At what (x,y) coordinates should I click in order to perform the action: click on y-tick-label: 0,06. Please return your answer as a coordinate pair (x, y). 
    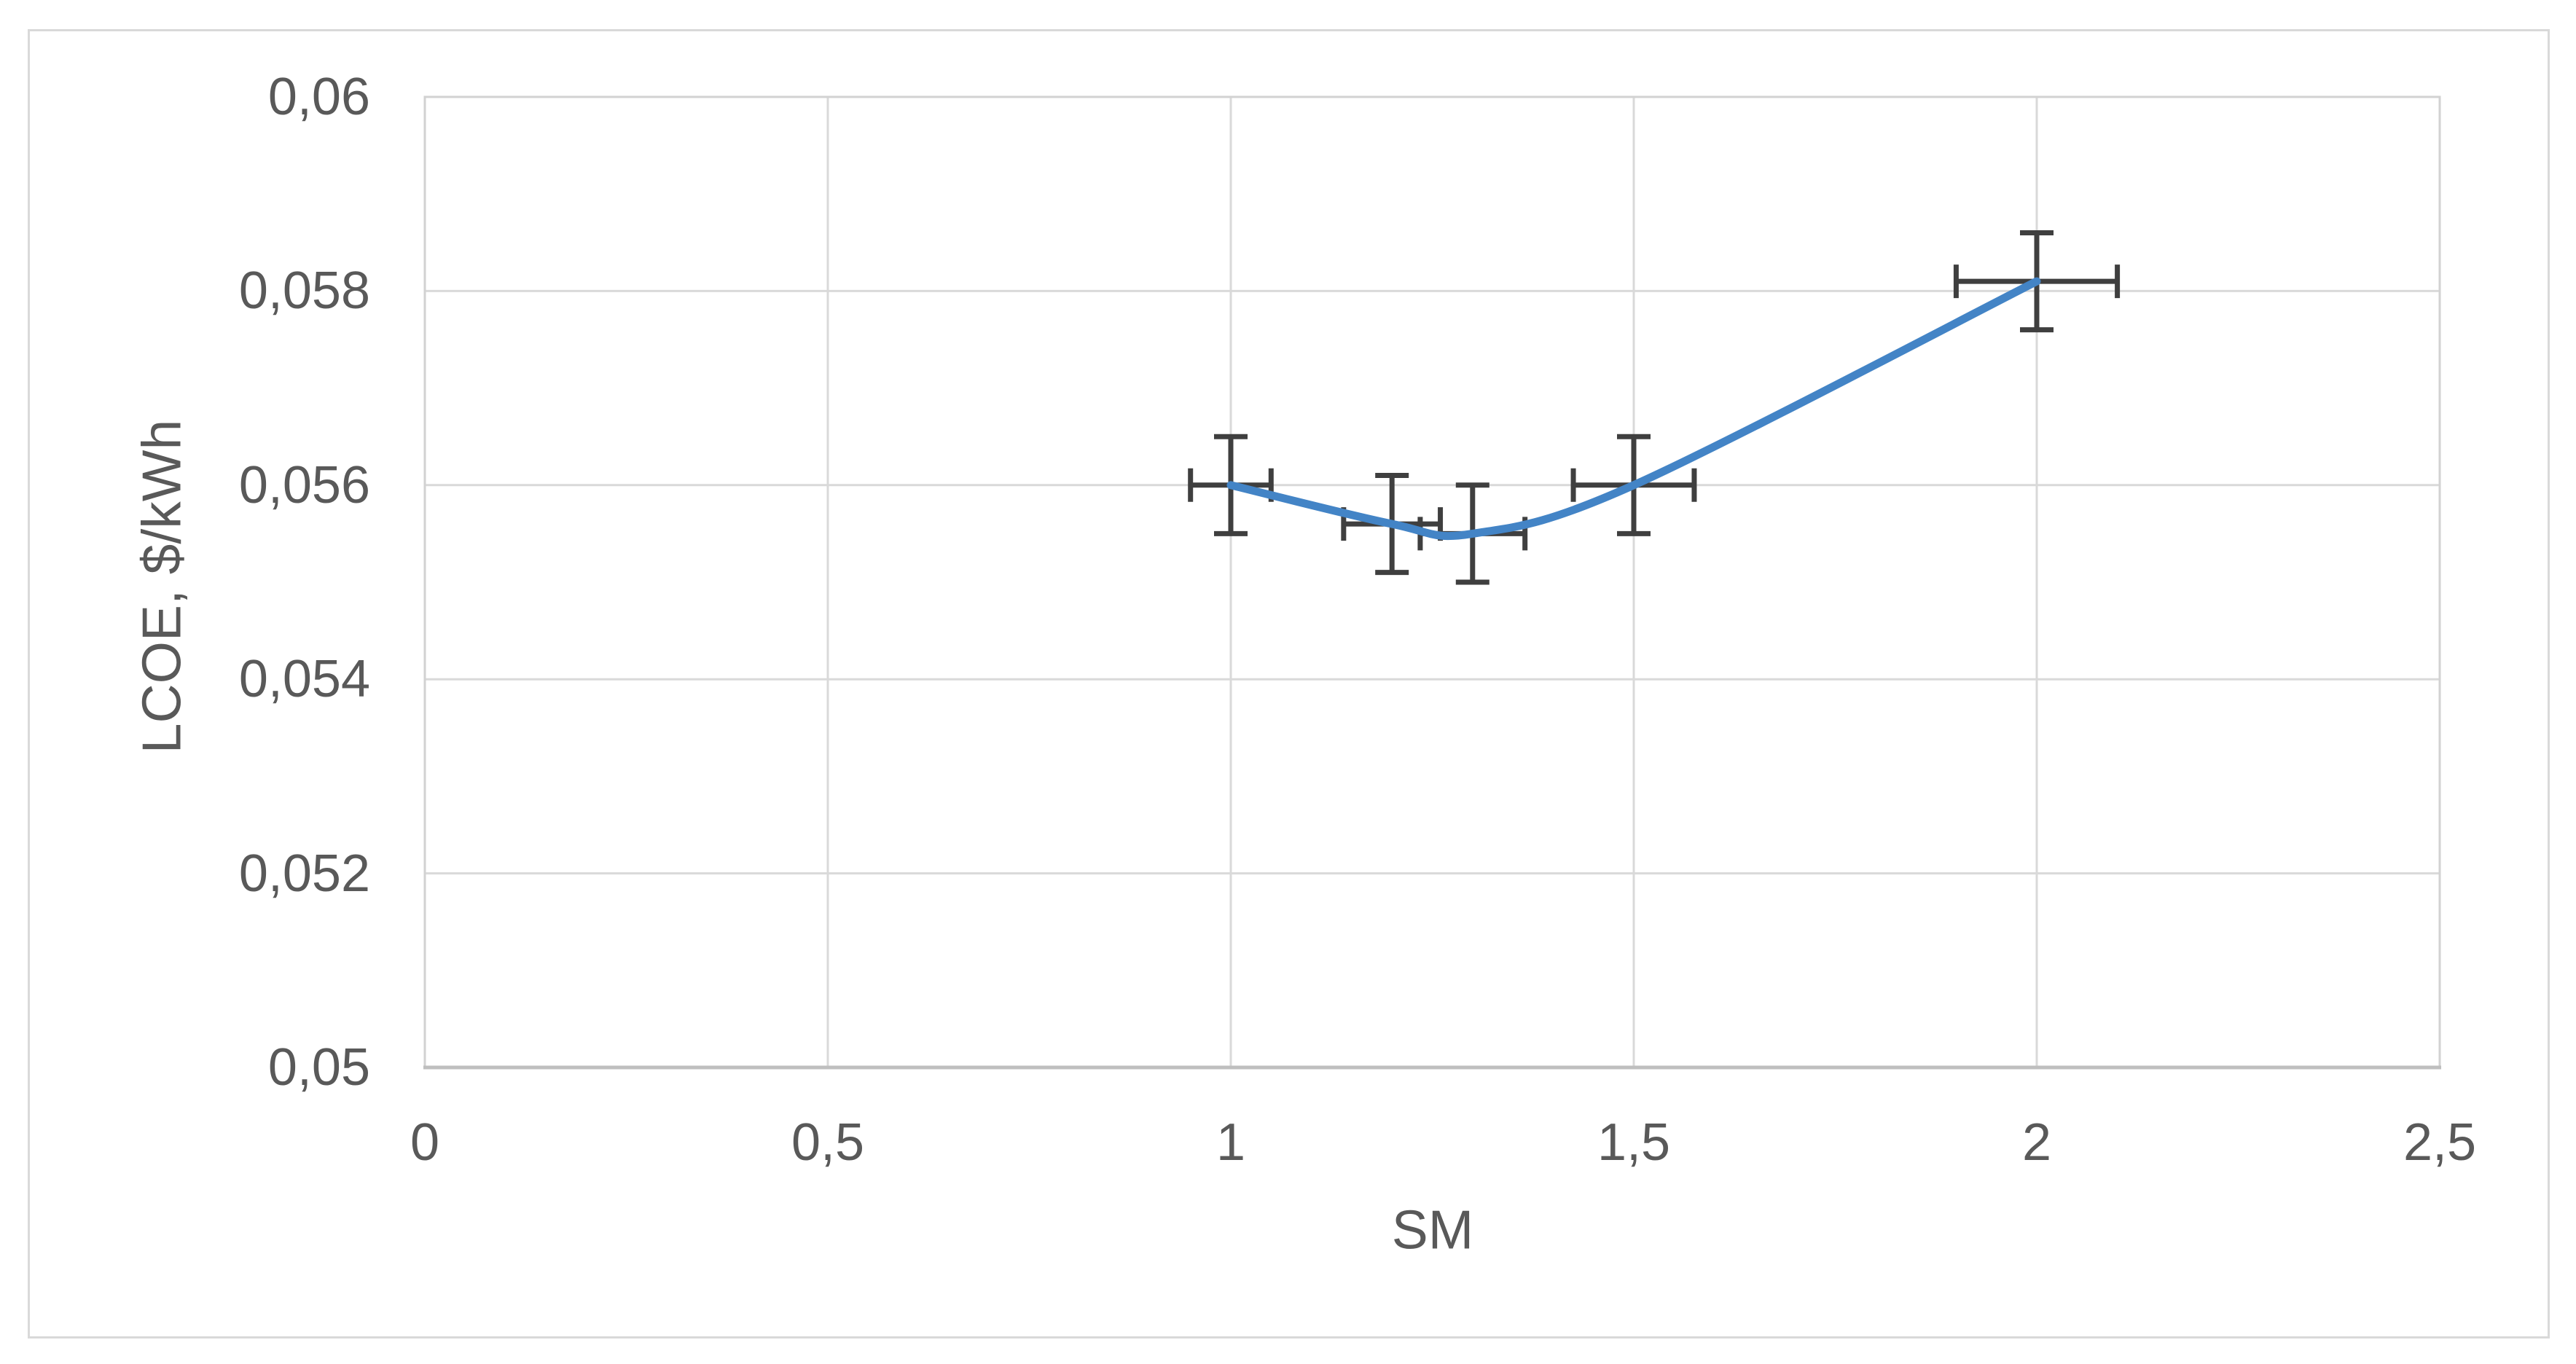
    Looking at the image, I should click on (318, 97).